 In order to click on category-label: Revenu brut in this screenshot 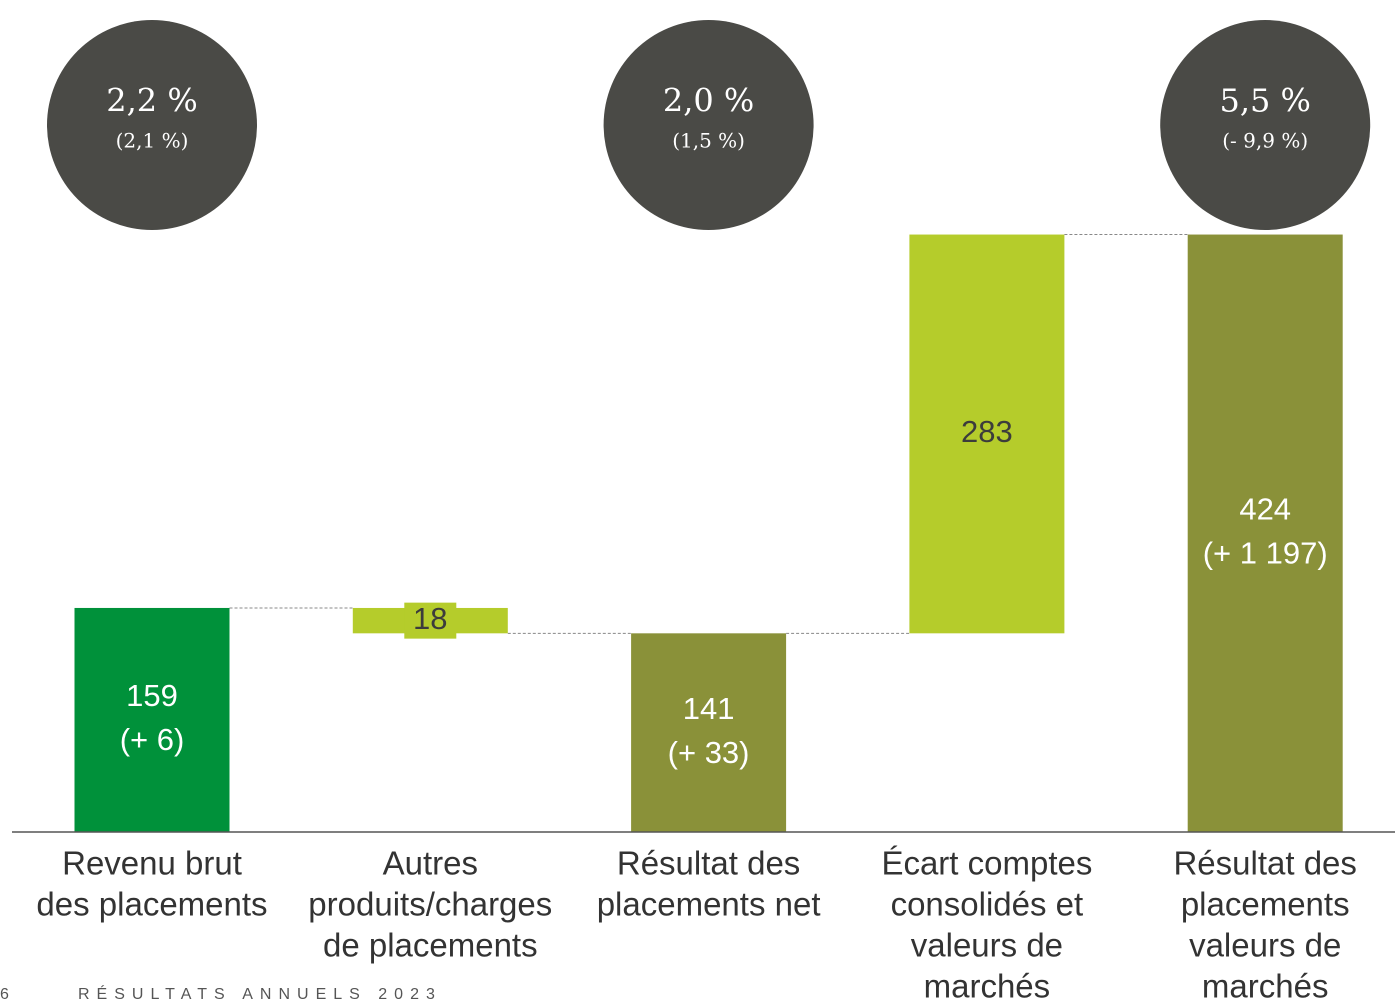, I will do `click(152, 863)`.